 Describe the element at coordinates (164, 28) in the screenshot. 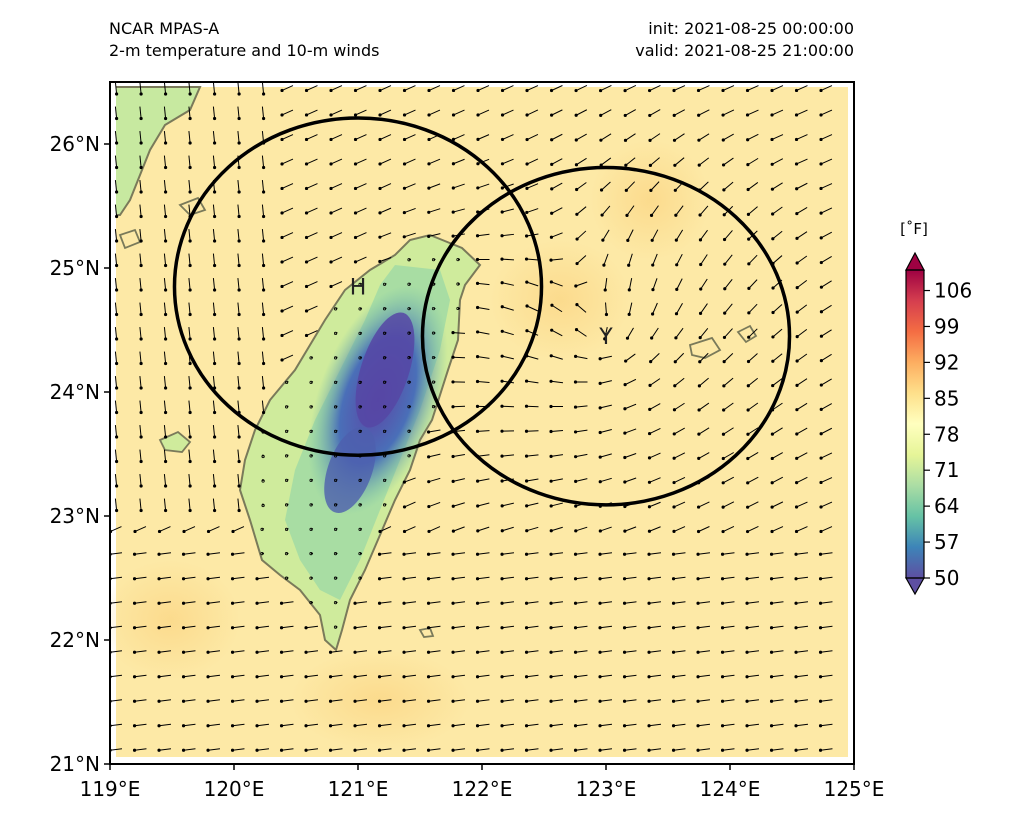

I see `model-name: NCAR MPAS-A` at that location.